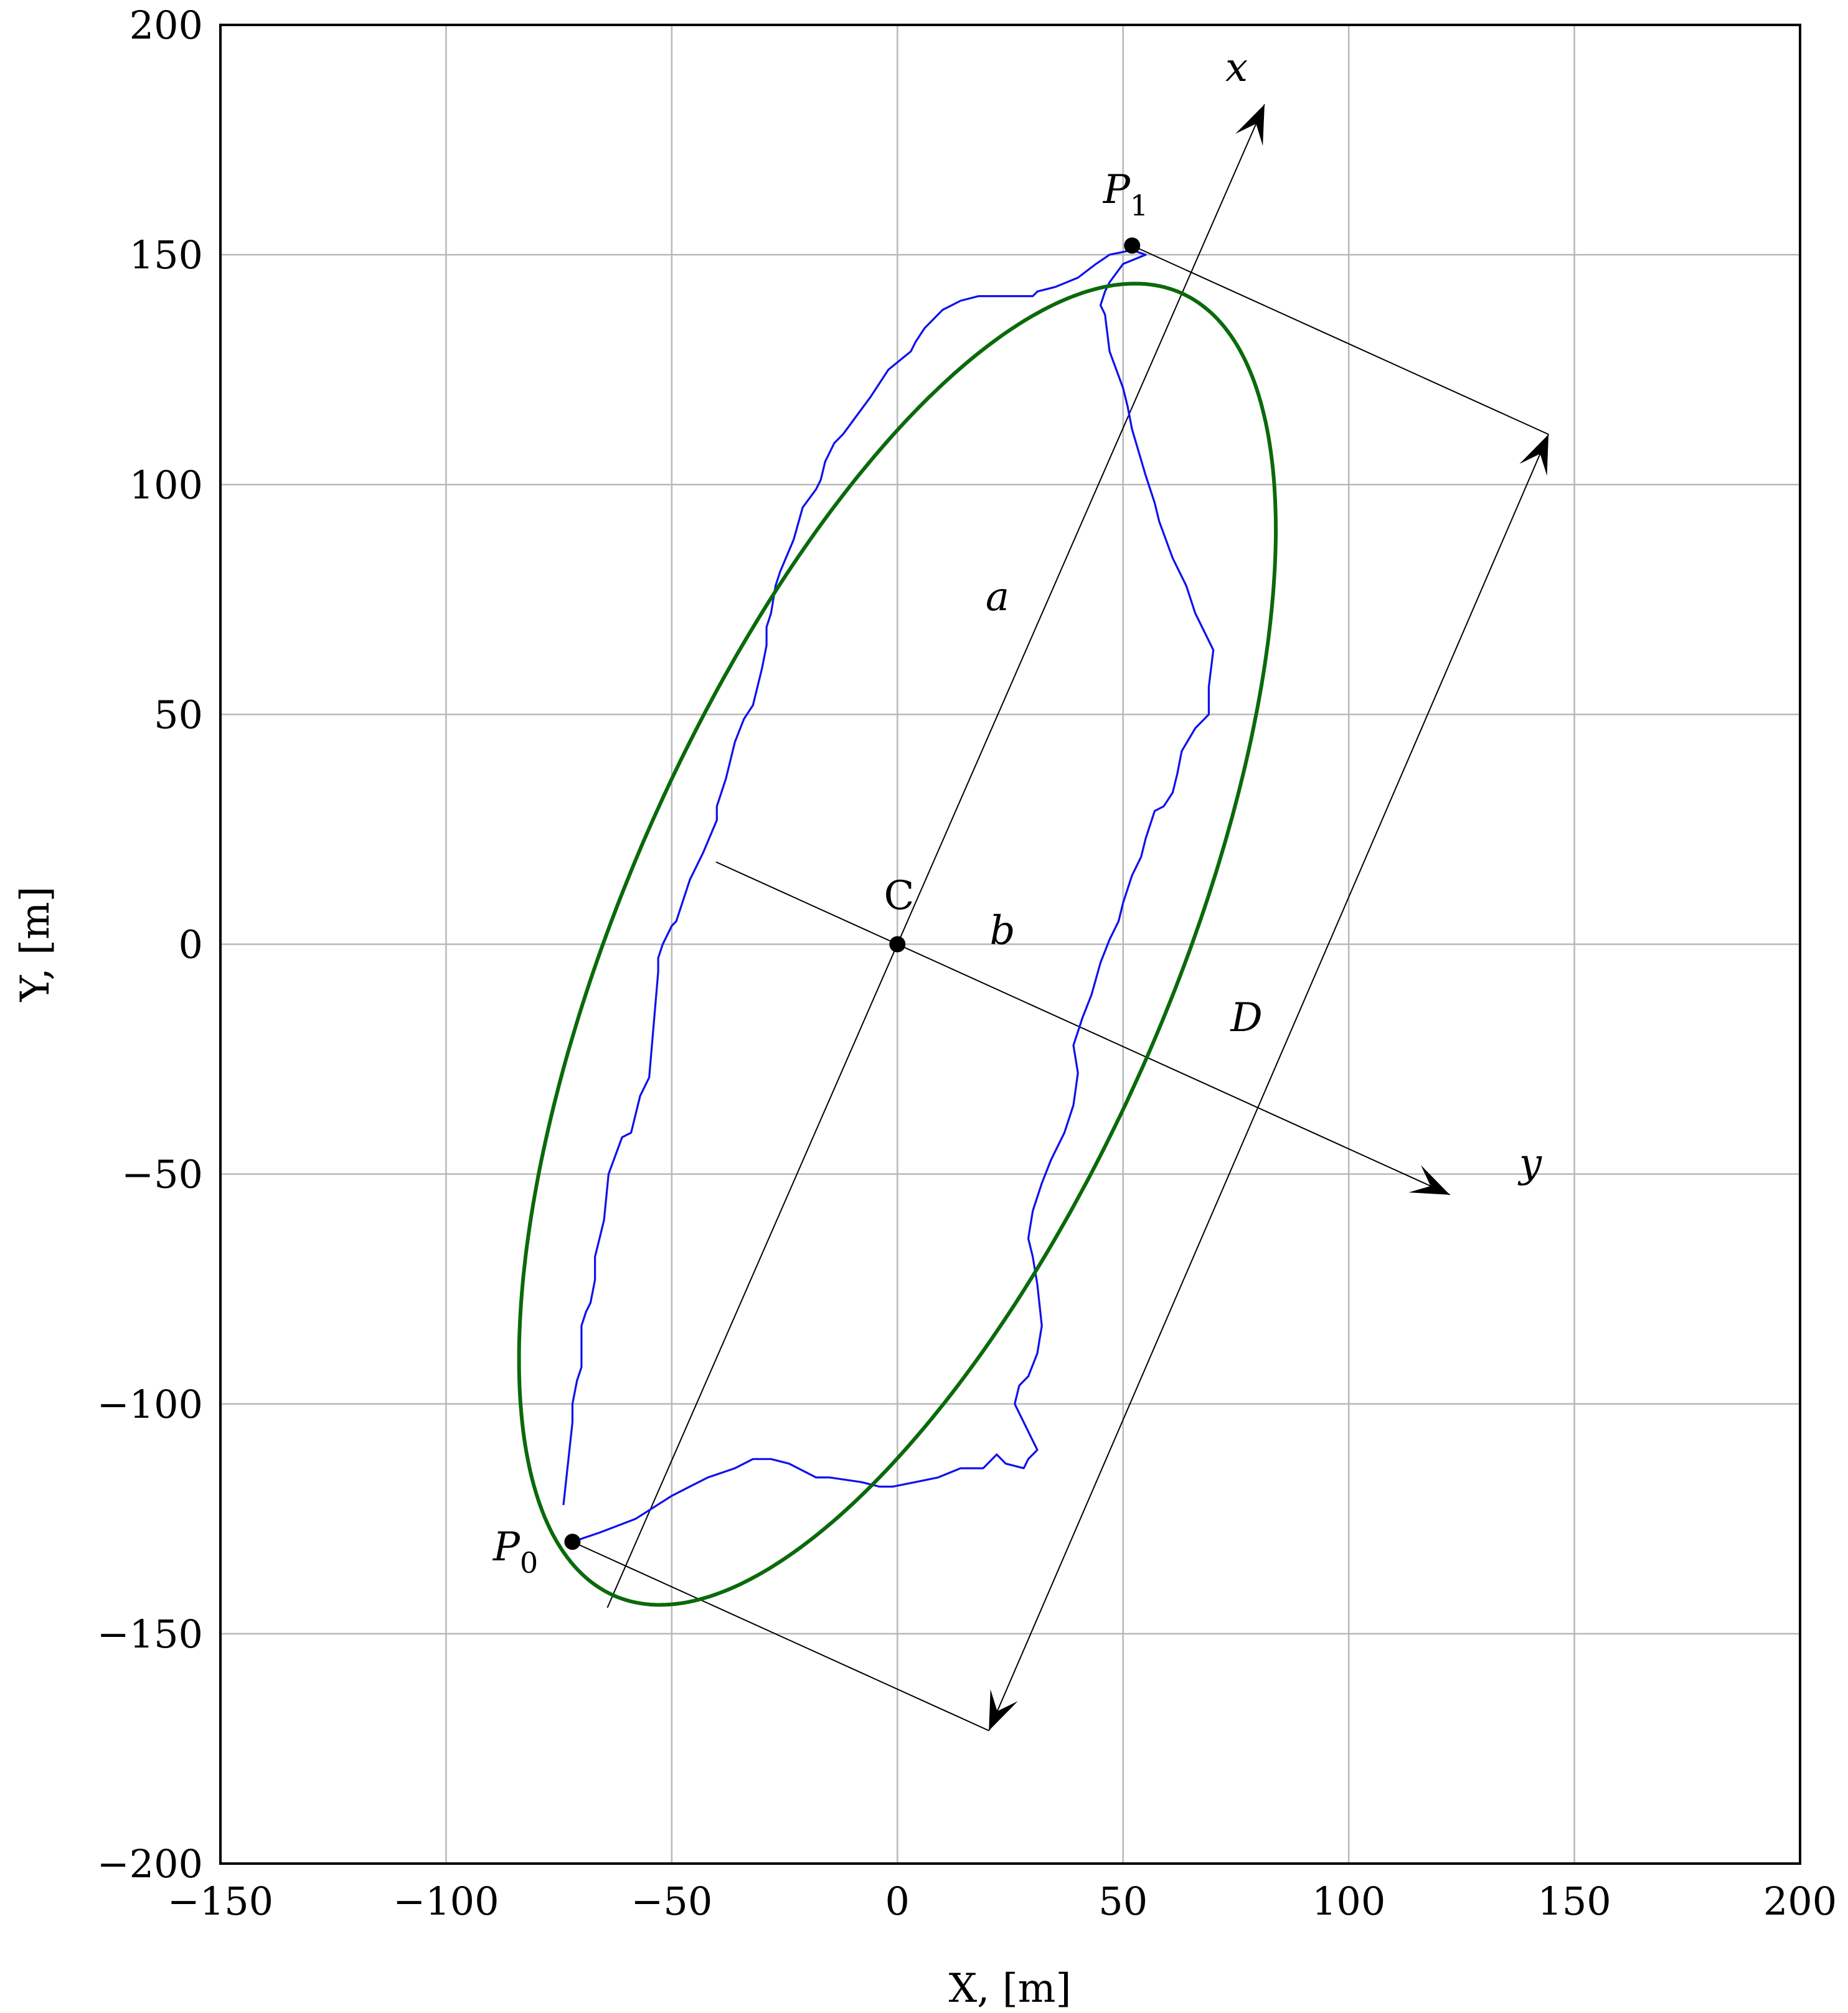  Describe the element at coordinates (897, 1901) in the screenshot. I see `x-tick-label: 0` at that location.